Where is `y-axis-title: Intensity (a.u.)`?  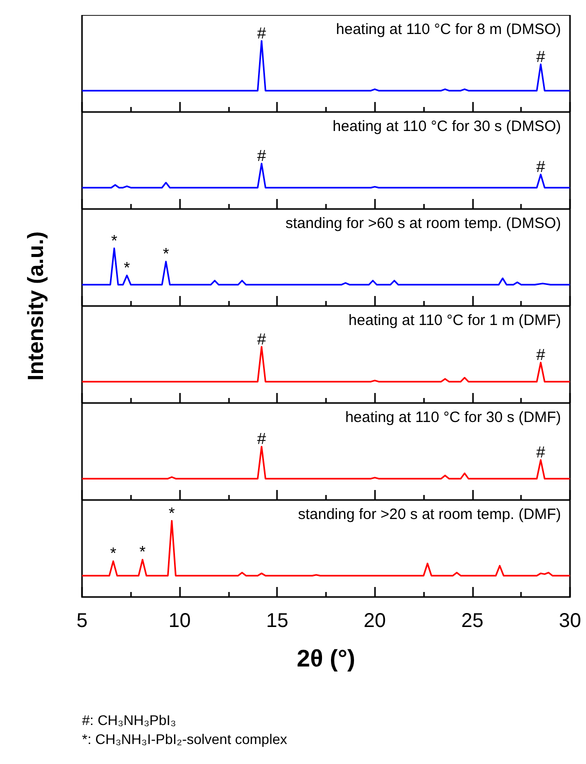
y-axis-title: Intensity (a.u.) is located at coordinates (36, 306).